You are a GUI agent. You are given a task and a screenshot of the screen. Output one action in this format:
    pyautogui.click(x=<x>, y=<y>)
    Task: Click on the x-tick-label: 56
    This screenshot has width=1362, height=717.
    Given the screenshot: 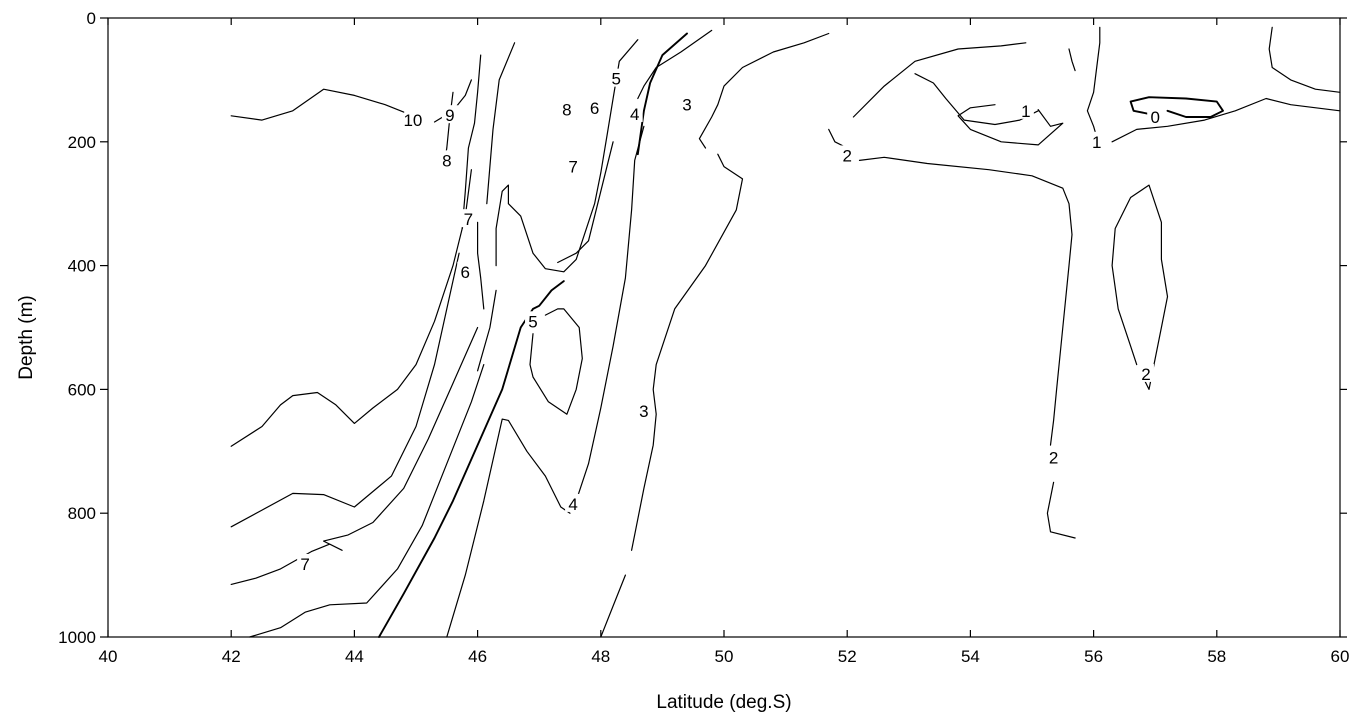 What is the action you would take?
    pyautogui.click(x=1093, y=656)
    